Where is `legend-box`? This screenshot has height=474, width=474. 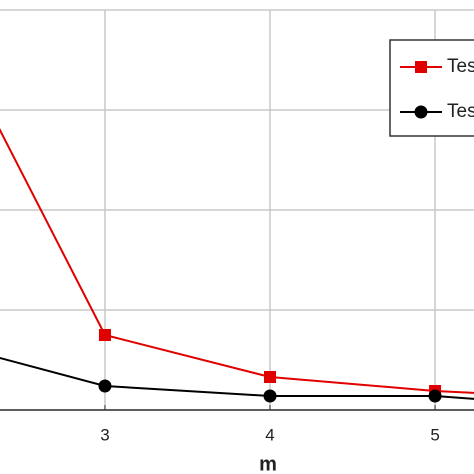 legend-box is located at coordinates (431, 88).